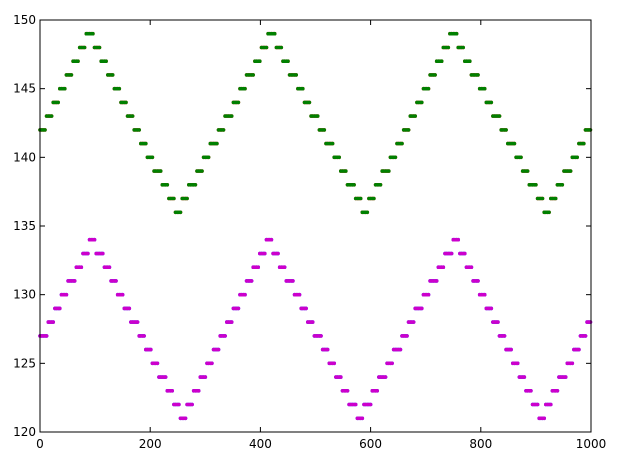 The image size is (620, 465). Describe the element at coordinates (24, 226) in the screenshot. I see `y-tick-label: 135` at that location.